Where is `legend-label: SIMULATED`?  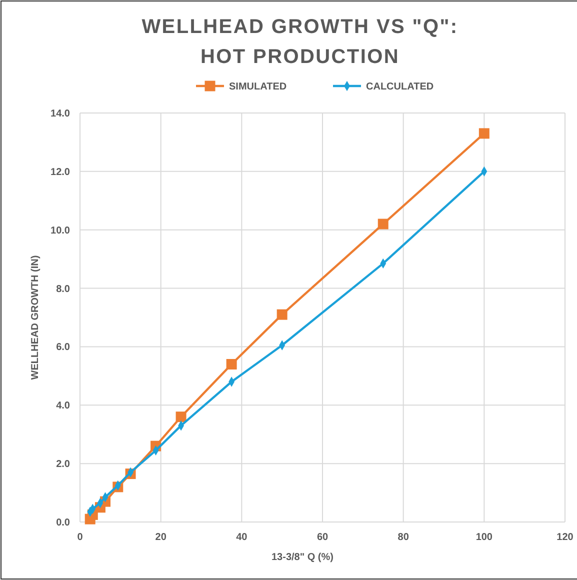
legend-label: SIMULATED is located at coordinates (258, 87).